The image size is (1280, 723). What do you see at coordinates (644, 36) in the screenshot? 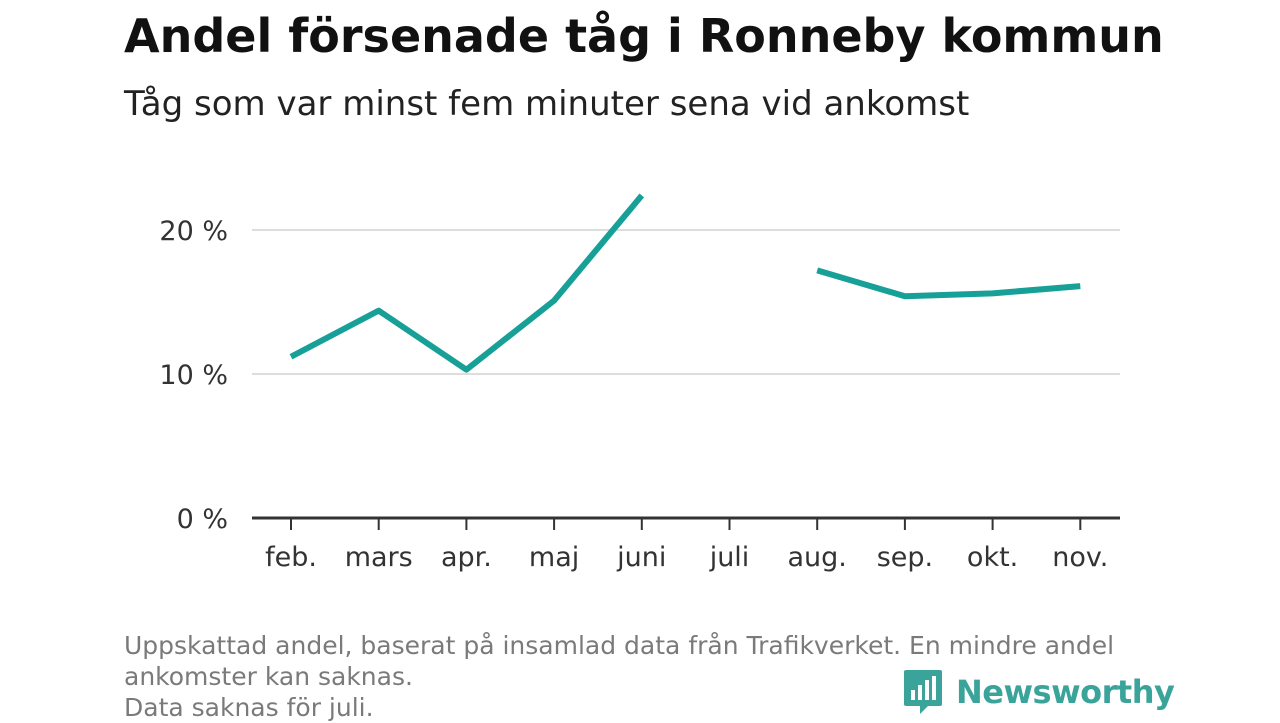
I see `chart-title: Andel försenade tåg i Ronneby kommun` at bounding box center [644, 36].